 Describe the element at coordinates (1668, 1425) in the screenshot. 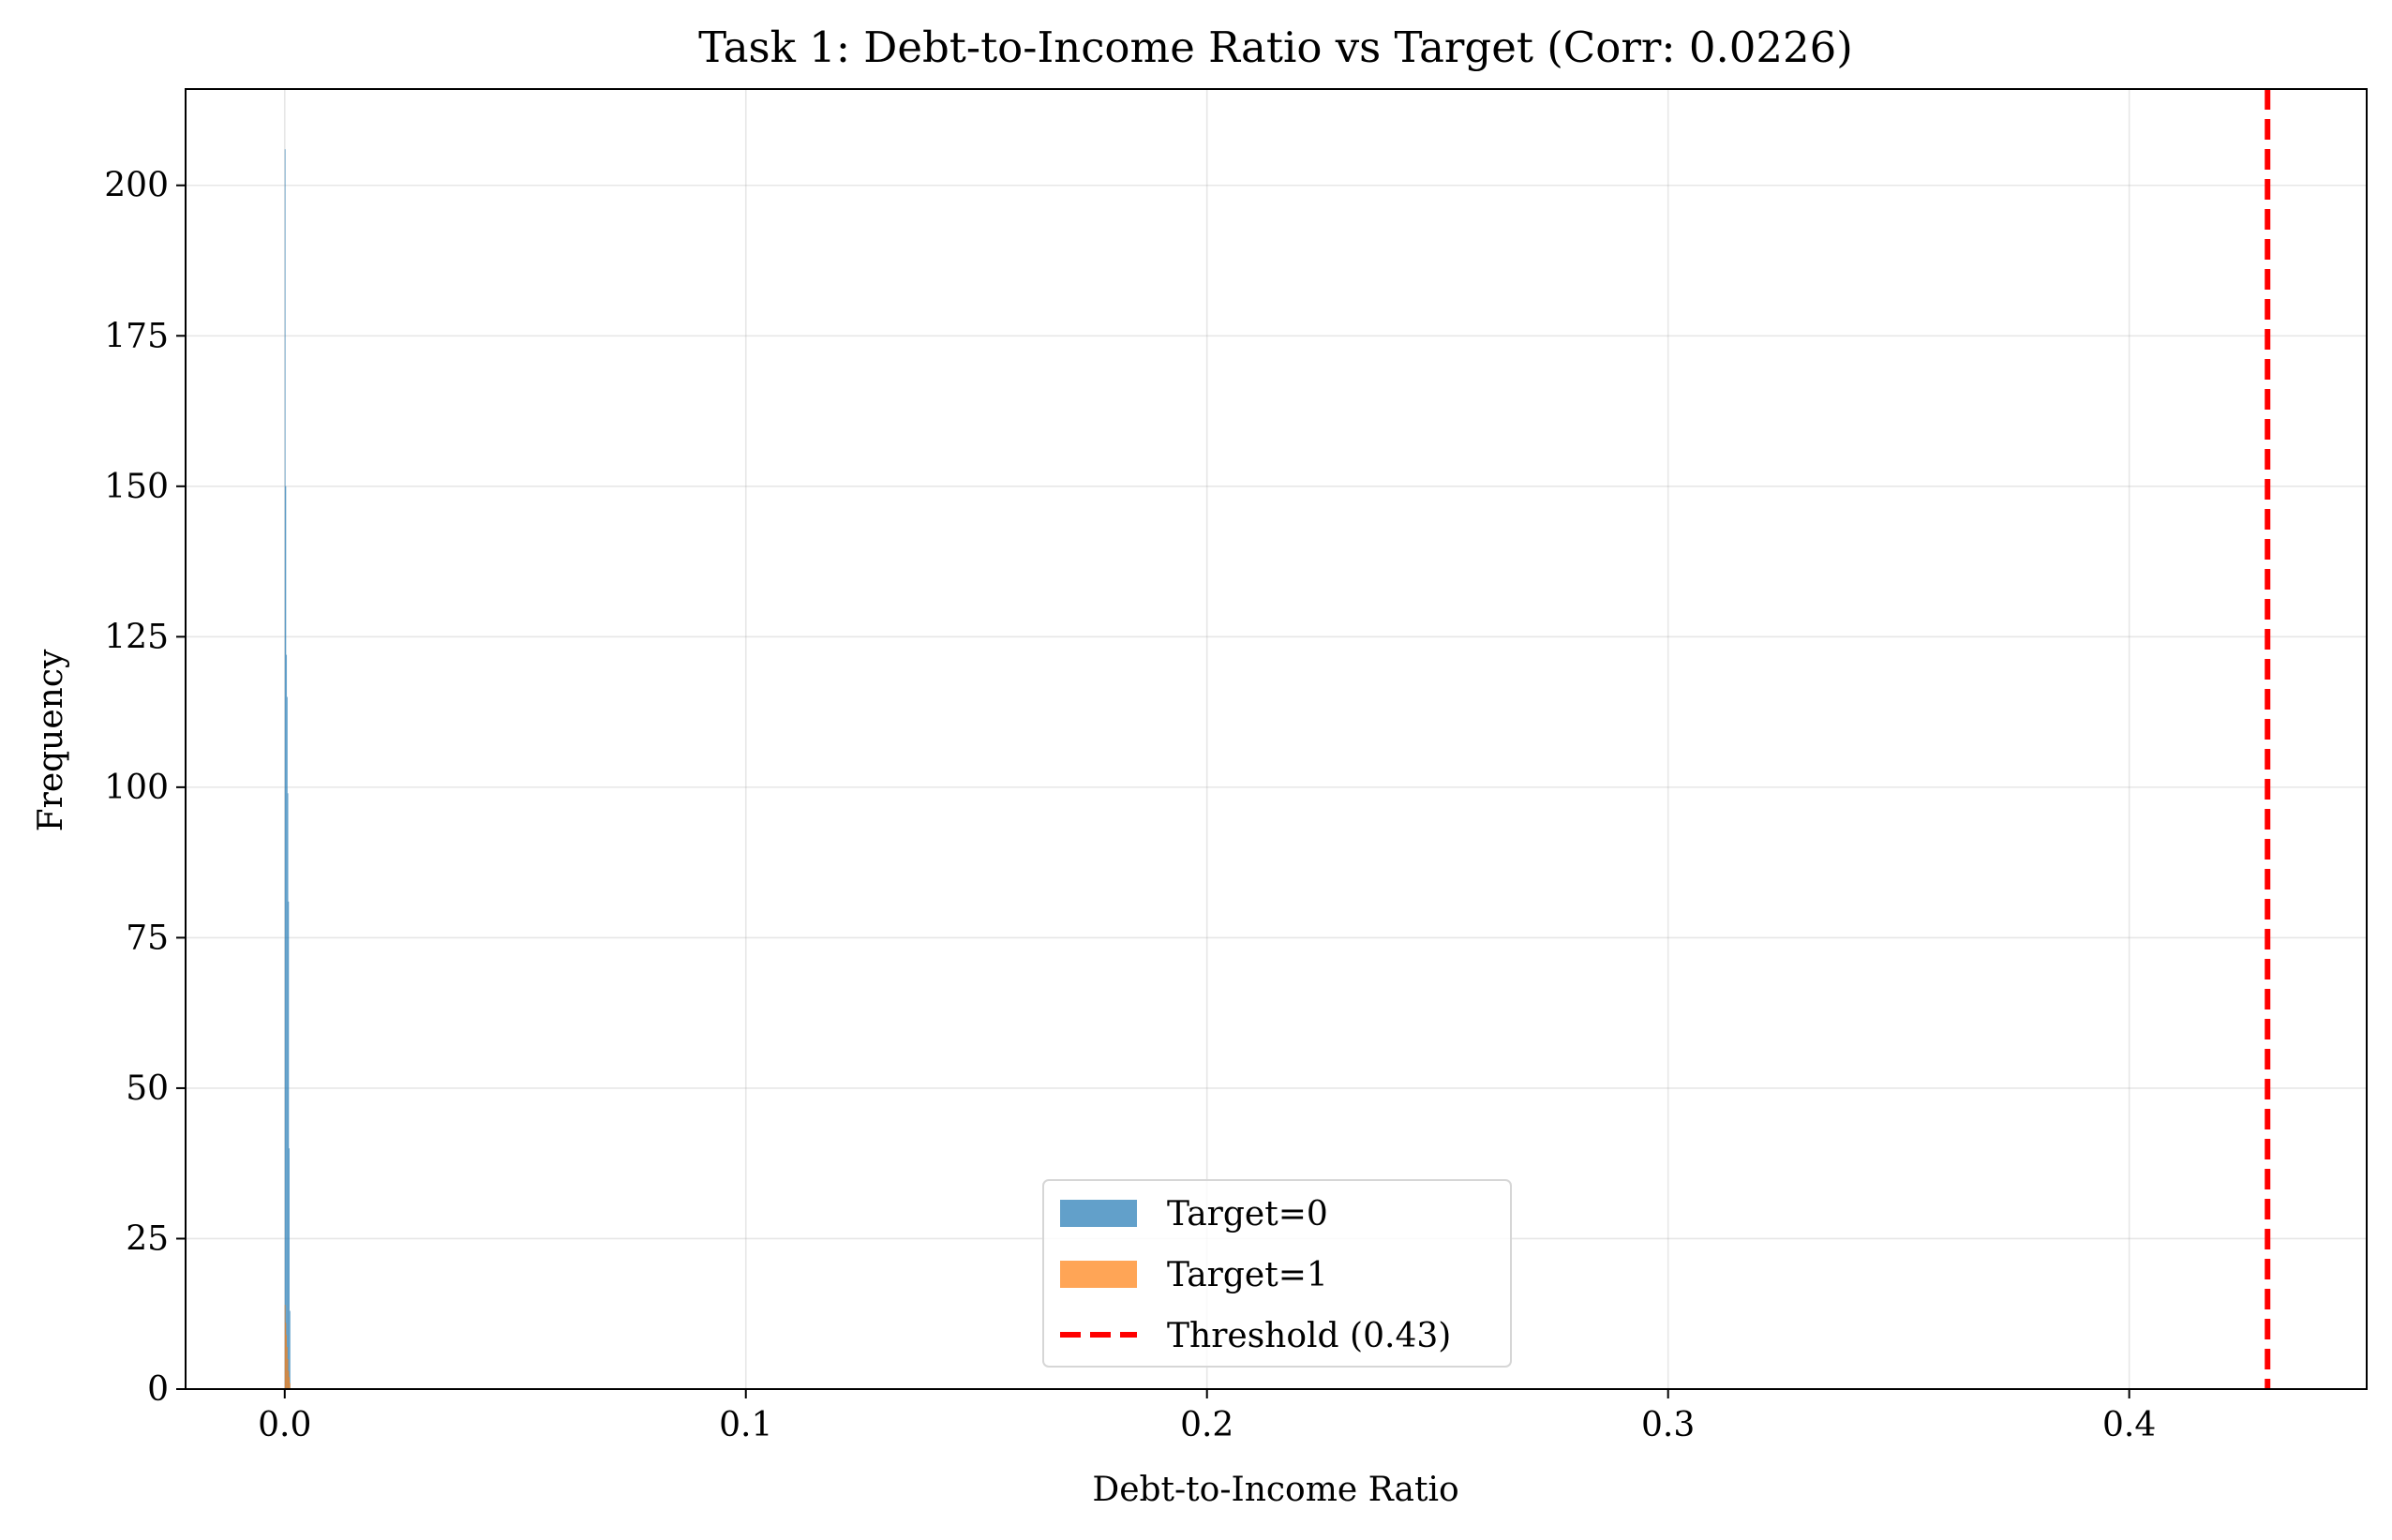

I see `x-tick-label: 0.3` at that location.